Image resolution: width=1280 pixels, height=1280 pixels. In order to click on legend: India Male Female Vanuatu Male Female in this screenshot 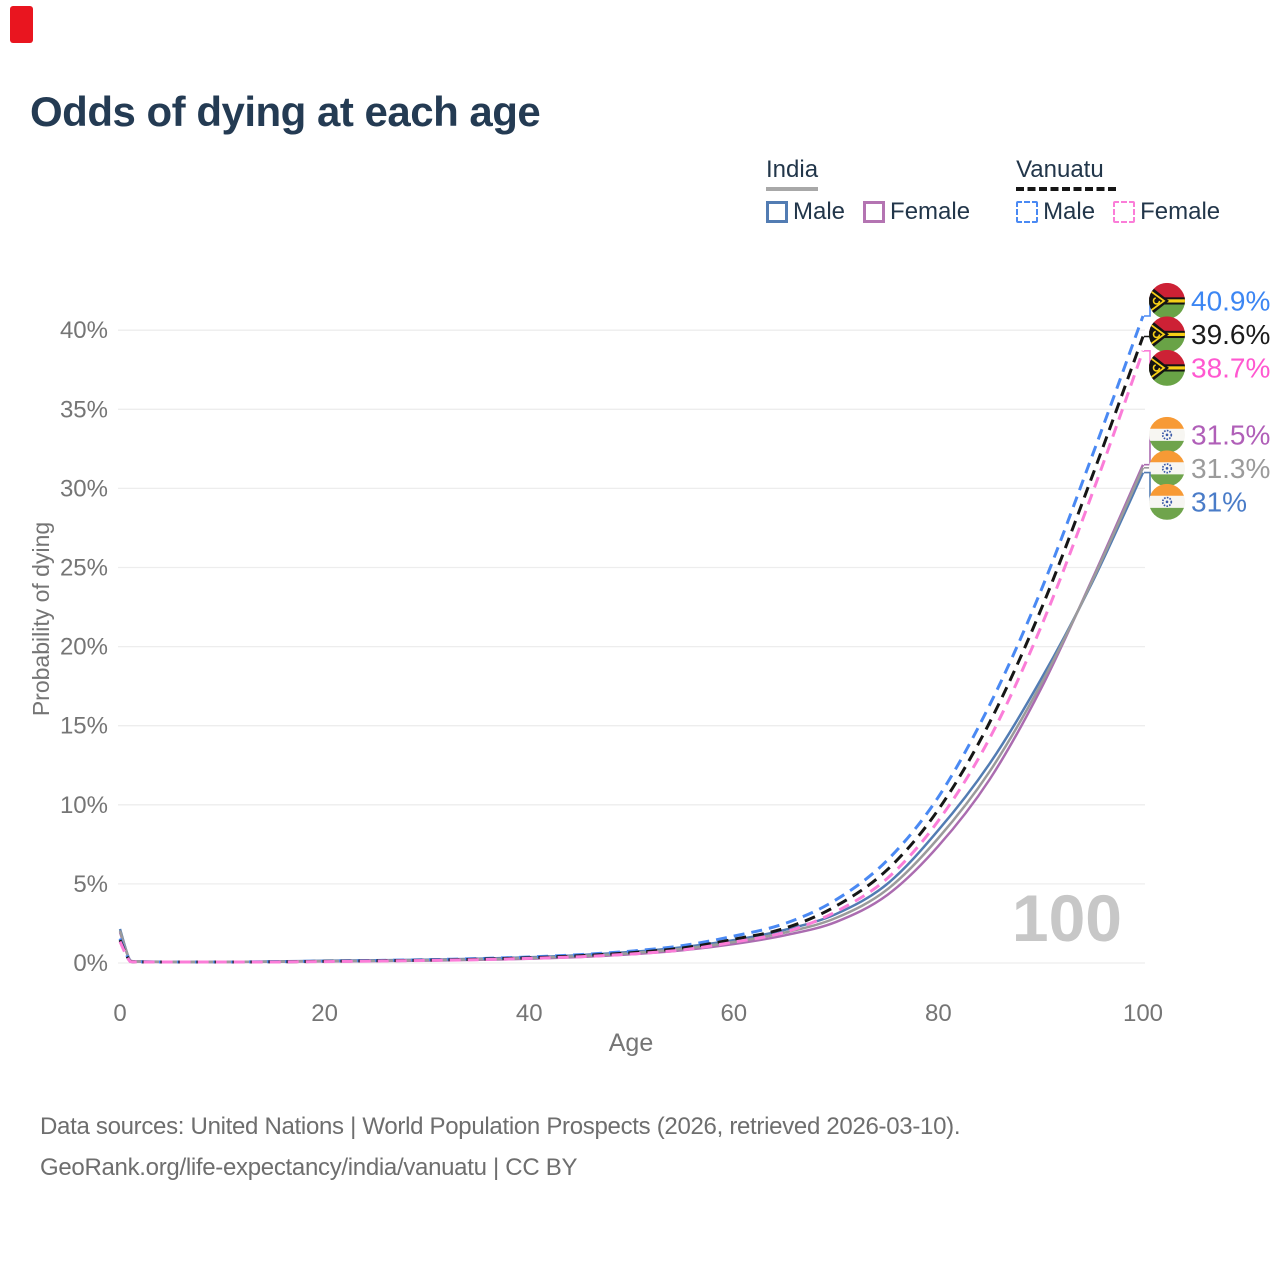, I will do `click(993, 191)`.